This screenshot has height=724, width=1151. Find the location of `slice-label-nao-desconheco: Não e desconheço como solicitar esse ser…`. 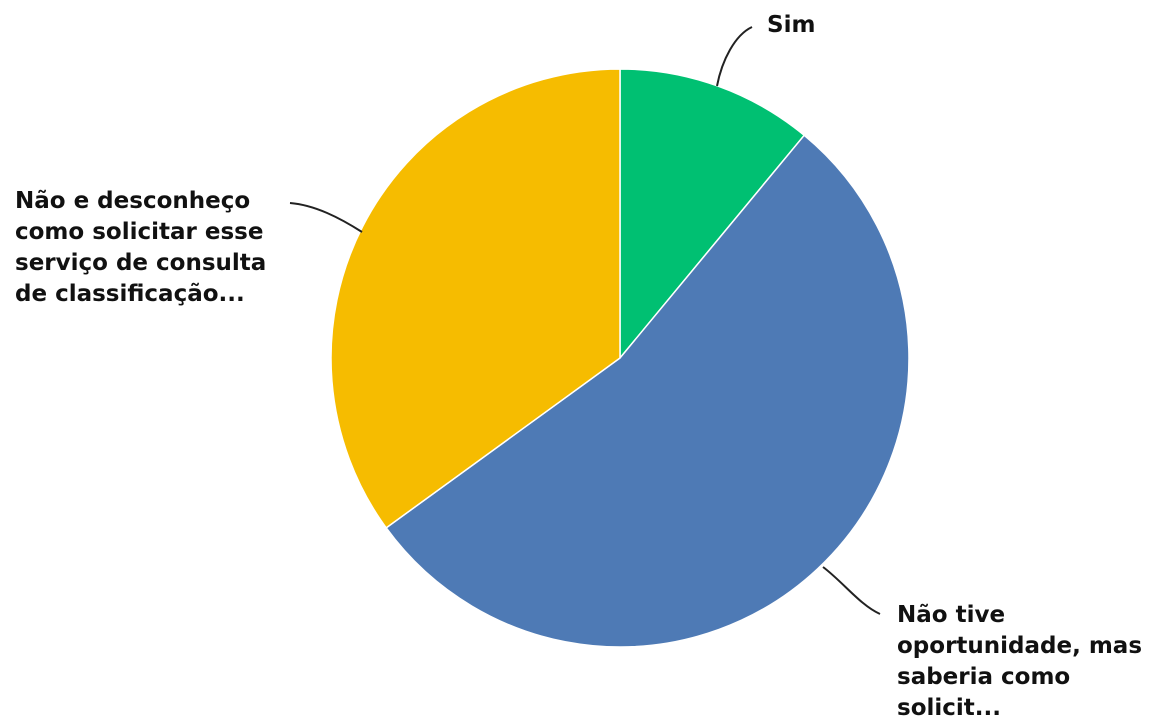

slice-label-nao-desconheco: Não e desconheço como solicitar esse ser… is located at coordinates (155, 248).